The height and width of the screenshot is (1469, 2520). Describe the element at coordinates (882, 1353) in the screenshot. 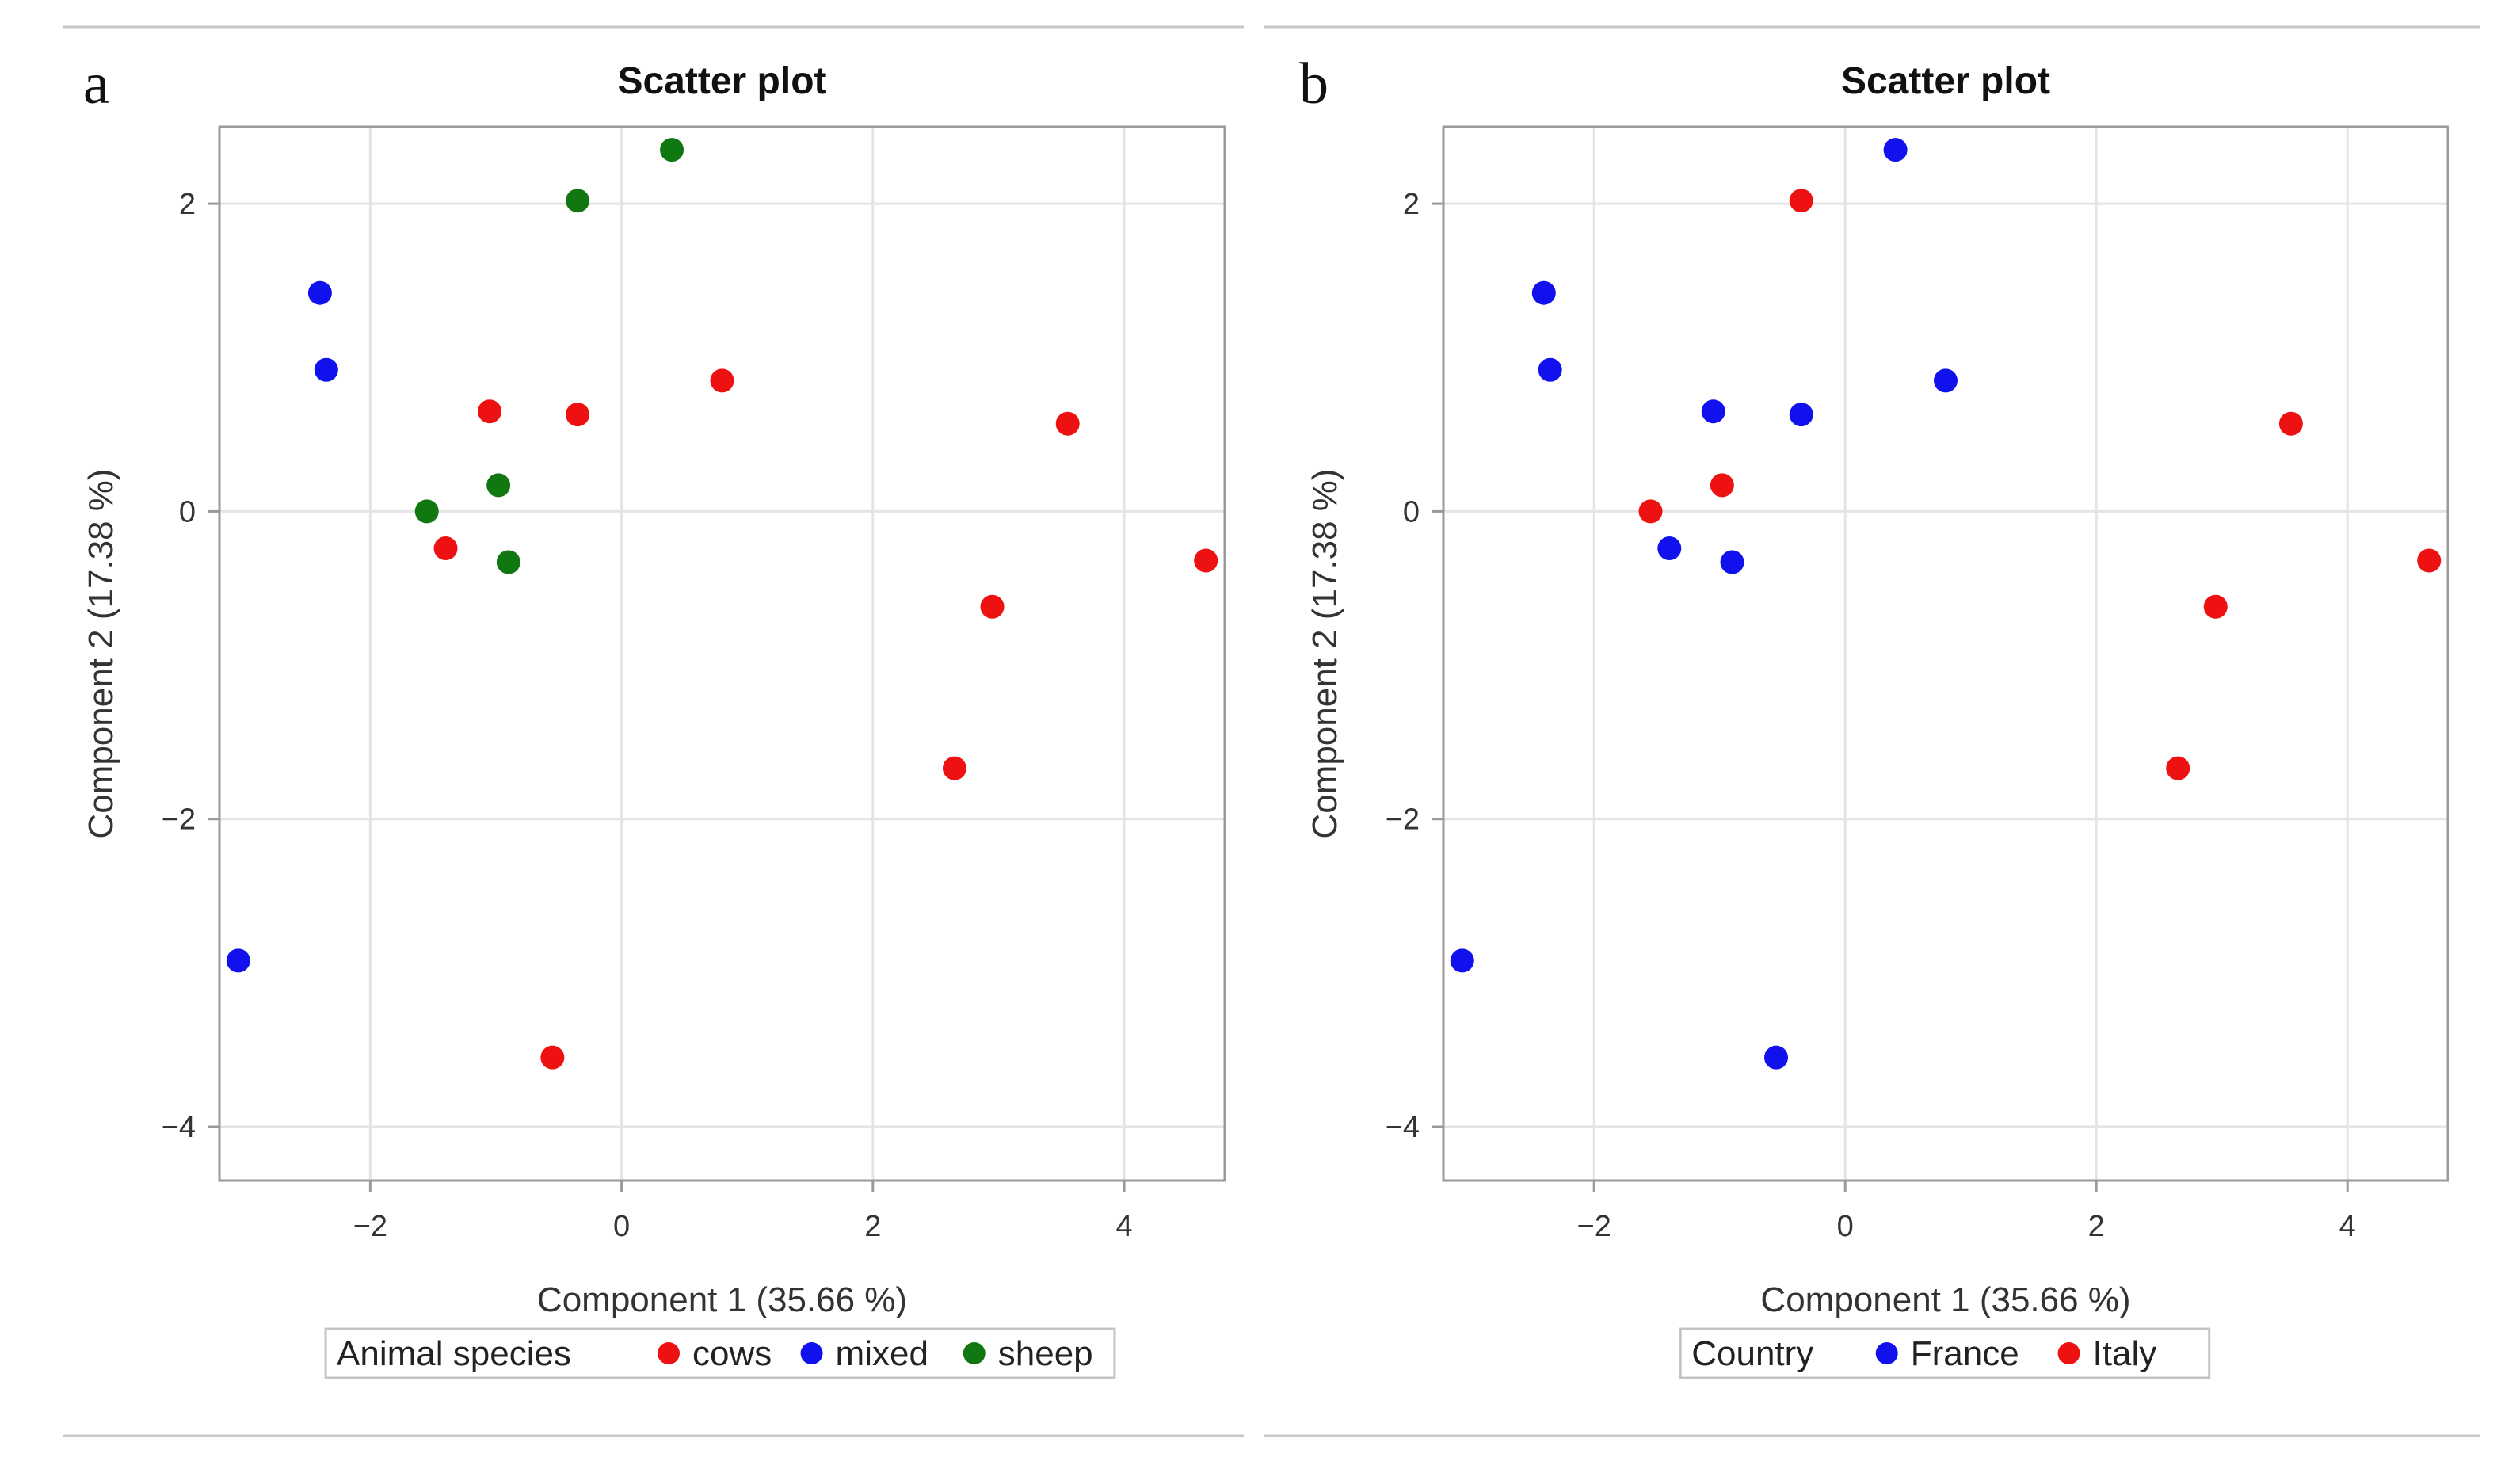

I see `legend-label-mixed: mixed` at that location.